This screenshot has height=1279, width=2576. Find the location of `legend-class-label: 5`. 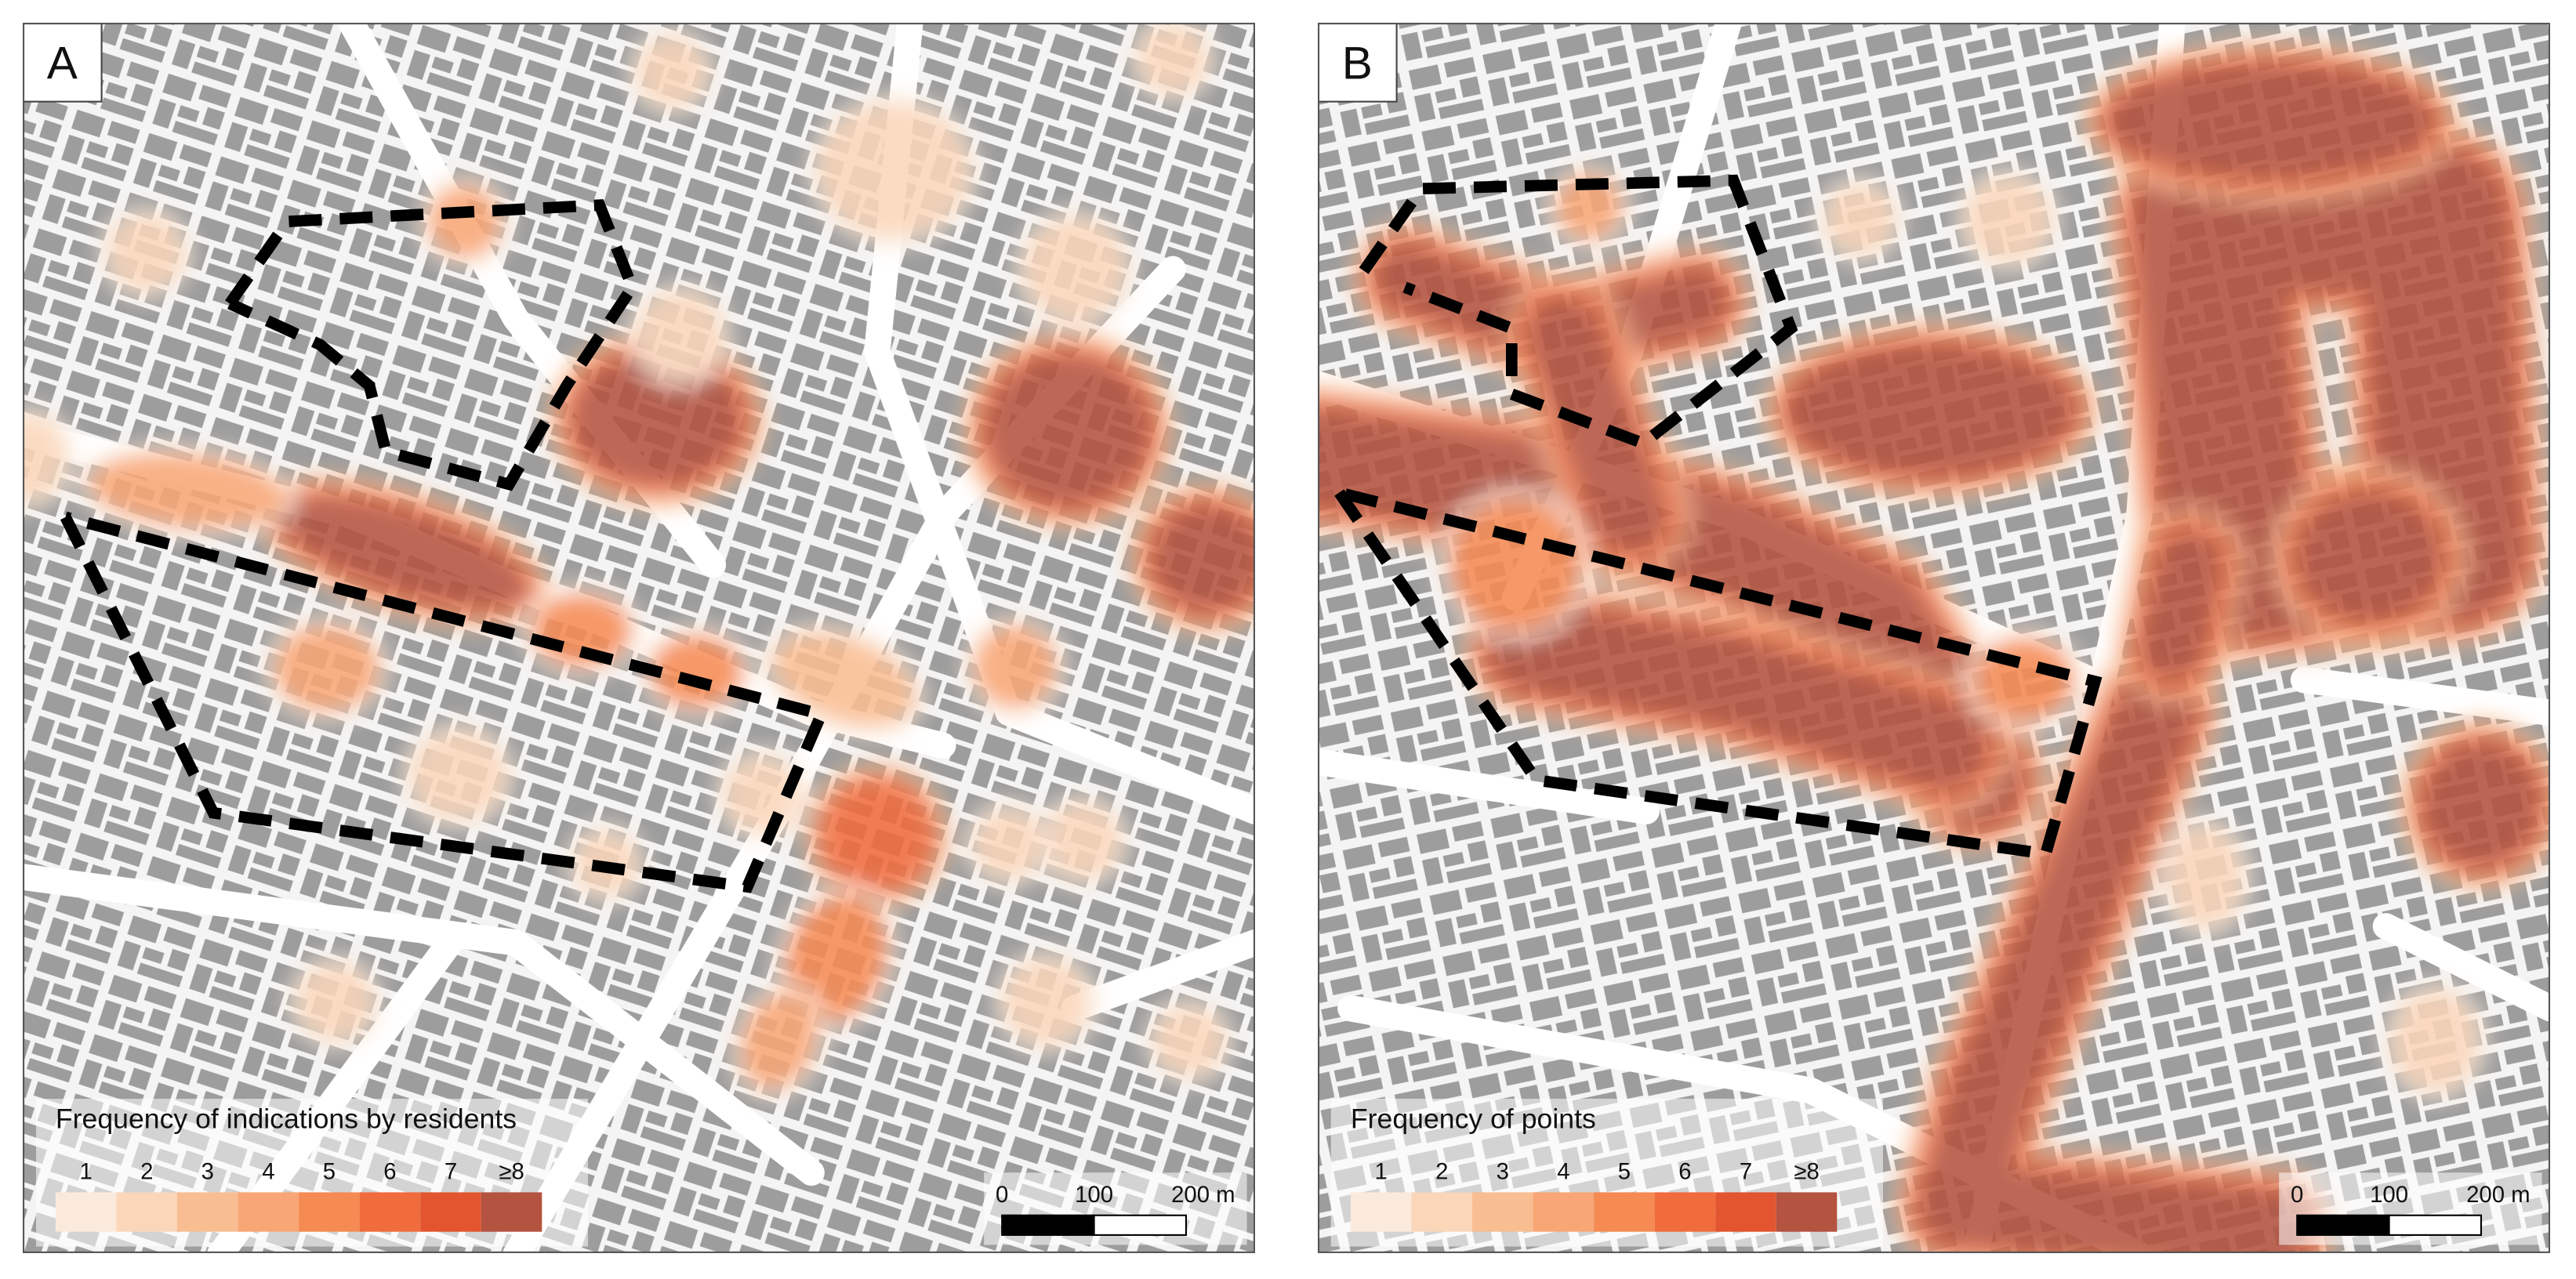

legend-class-label: 5 is located at coordinates (330, 1172).